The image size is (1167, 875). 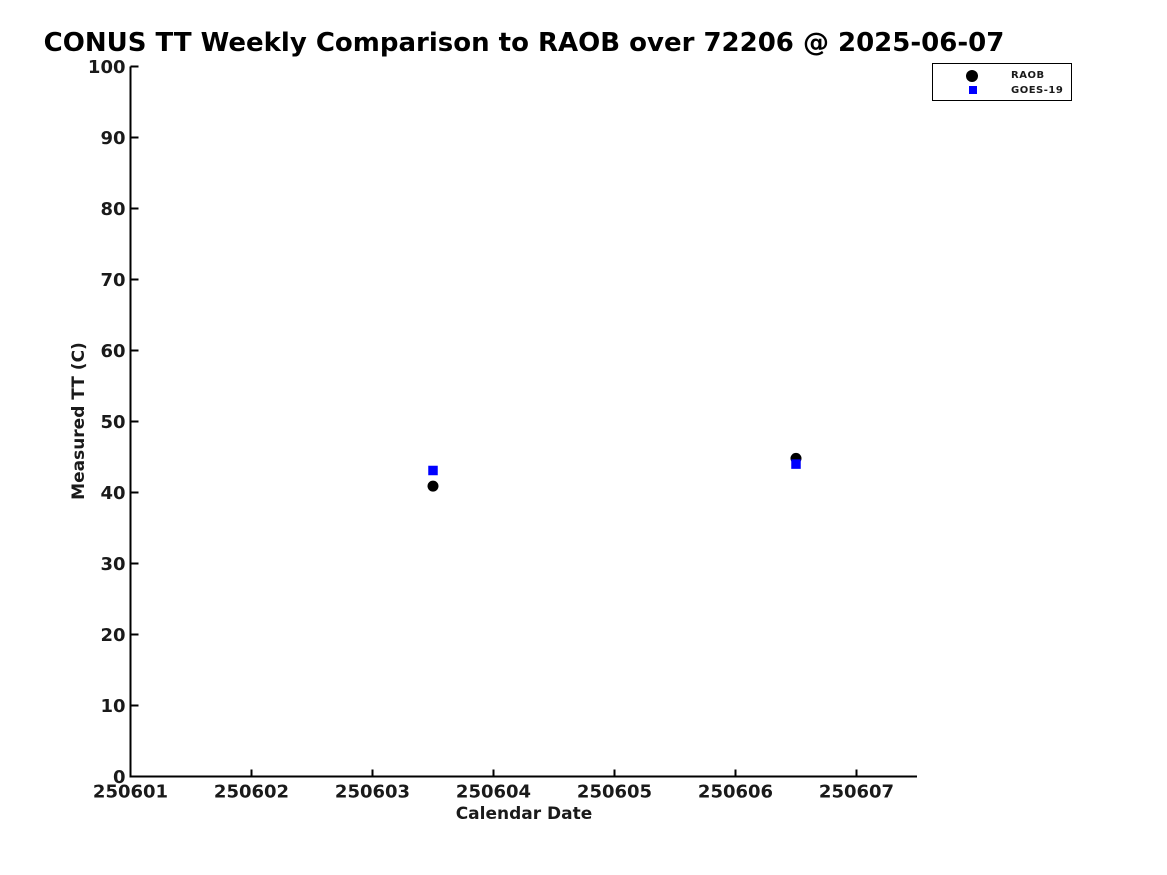 I want to click on x-tick-label: 250603, so click(x=372, y=792).